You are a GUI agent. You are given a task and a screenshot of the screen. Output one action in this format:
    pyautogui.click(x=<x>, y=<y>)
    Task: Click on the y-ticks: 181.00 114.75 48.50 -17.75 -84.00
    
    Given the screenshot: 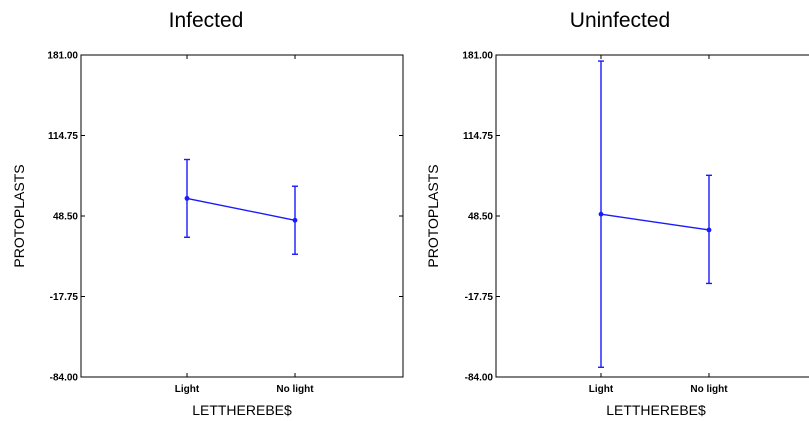 What is the action you would take?
    pyautogui.click(x=481, y=217)
    